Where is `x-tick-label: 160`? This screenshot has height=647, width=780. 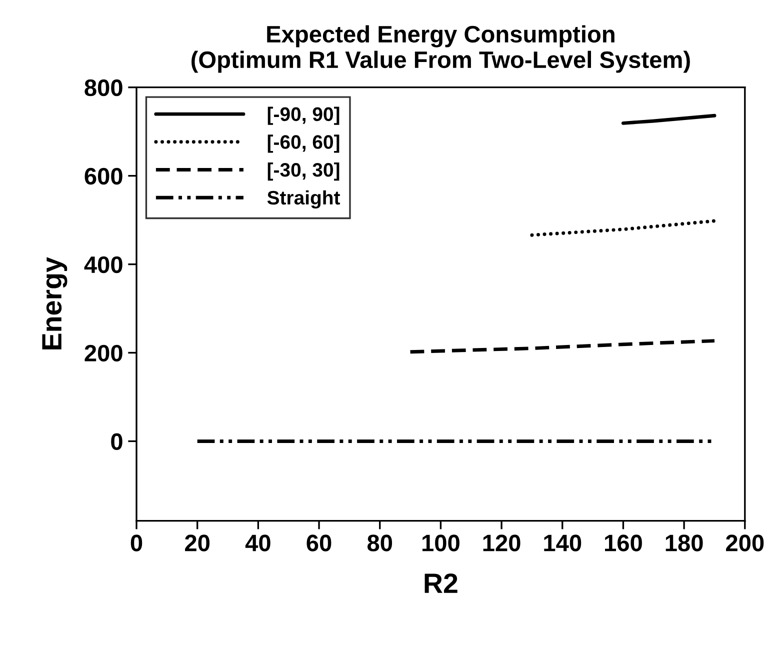 x-tick-label: 160 is located at coordinates (623, 543).